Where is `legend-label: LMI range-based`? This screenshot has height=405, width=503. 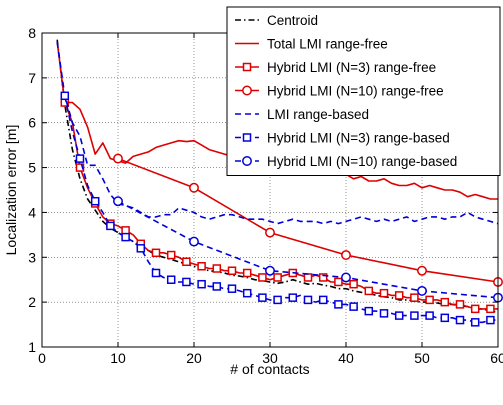 legend-label: LMI range-based is located at coordinates (318, 114).